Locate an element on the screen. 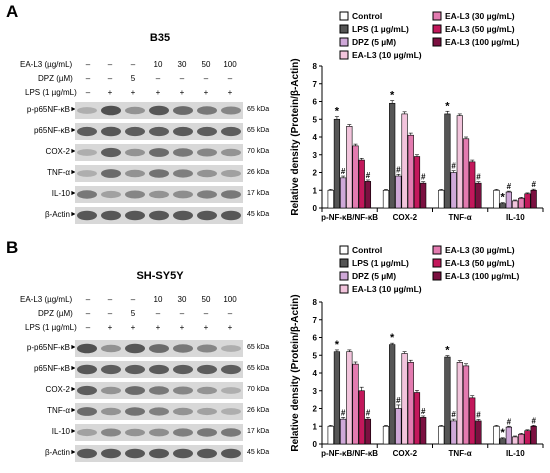 Image resolution: width=550 pixels, height=473 pixels. molecular-weight-label: 70 kDa is located at coordinates (258, 151).